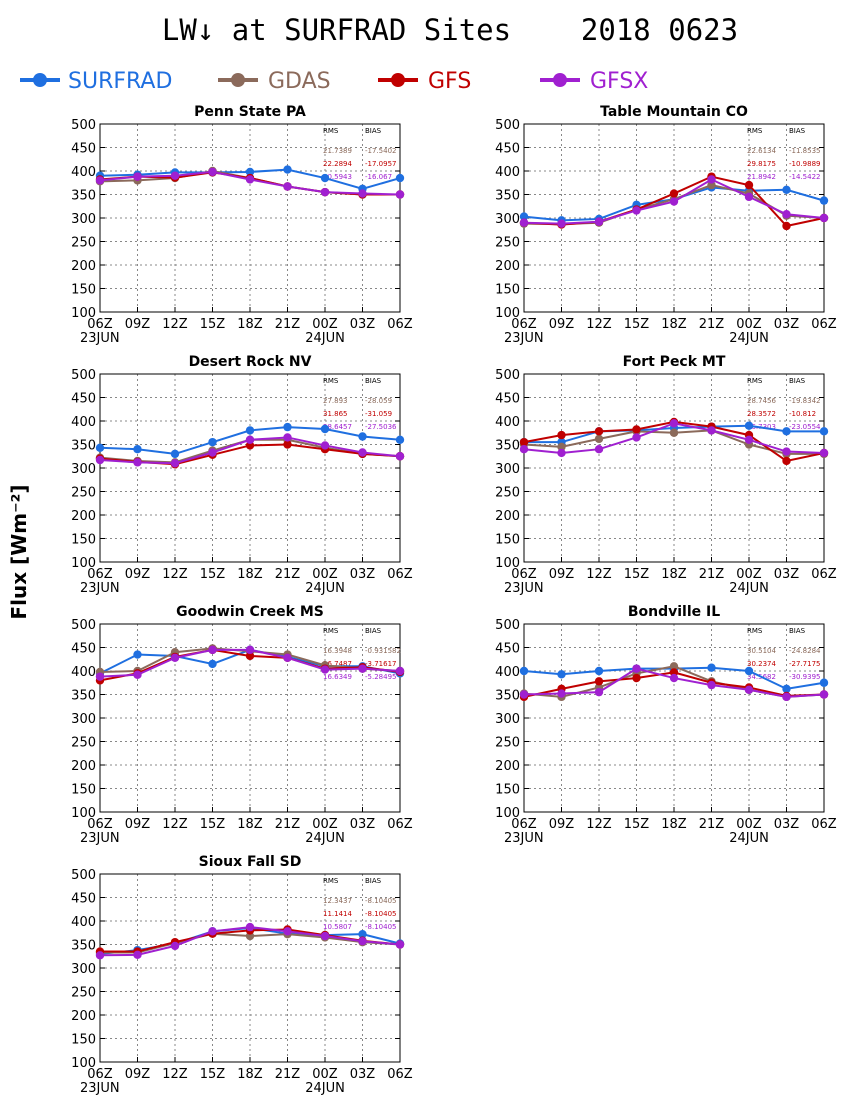 The width and height of the screenshot is (850, 1104). I want to click on stats-rms-gdas: 22.6134, so click(761, 151).